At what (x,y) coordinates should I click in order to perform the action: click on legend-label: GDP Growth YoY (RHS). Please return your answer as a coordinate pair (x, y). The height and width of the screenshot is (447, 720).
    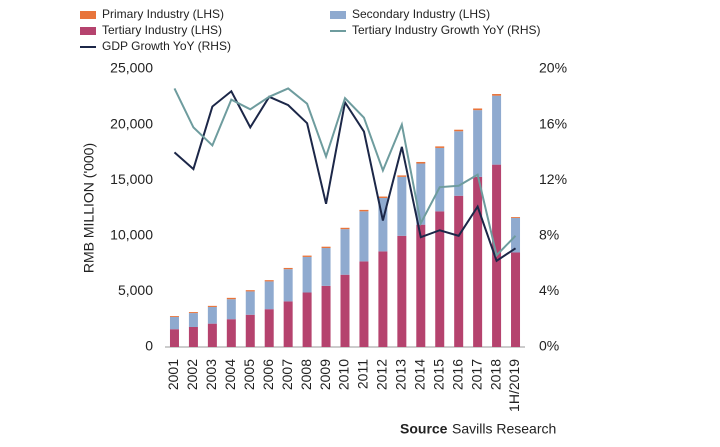
    Looking at the image, I should click on (166, 46).